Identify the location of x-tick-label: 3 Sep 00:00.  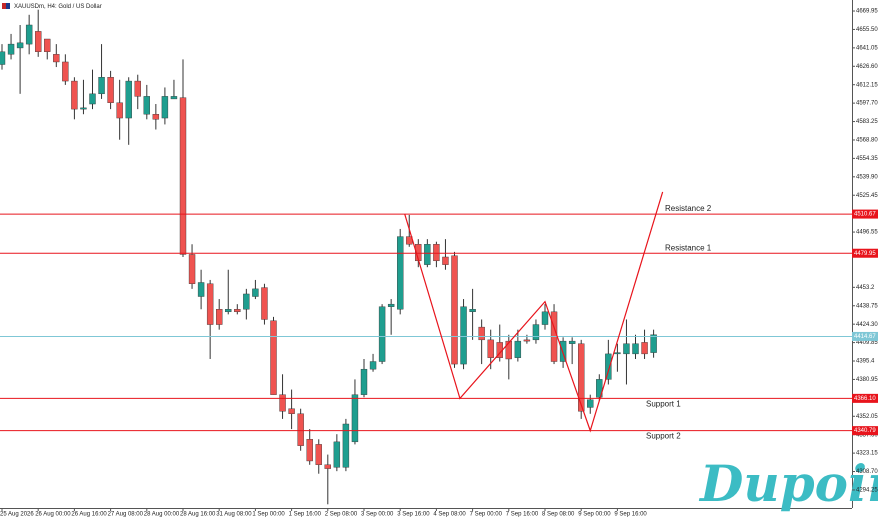
(377, 515).